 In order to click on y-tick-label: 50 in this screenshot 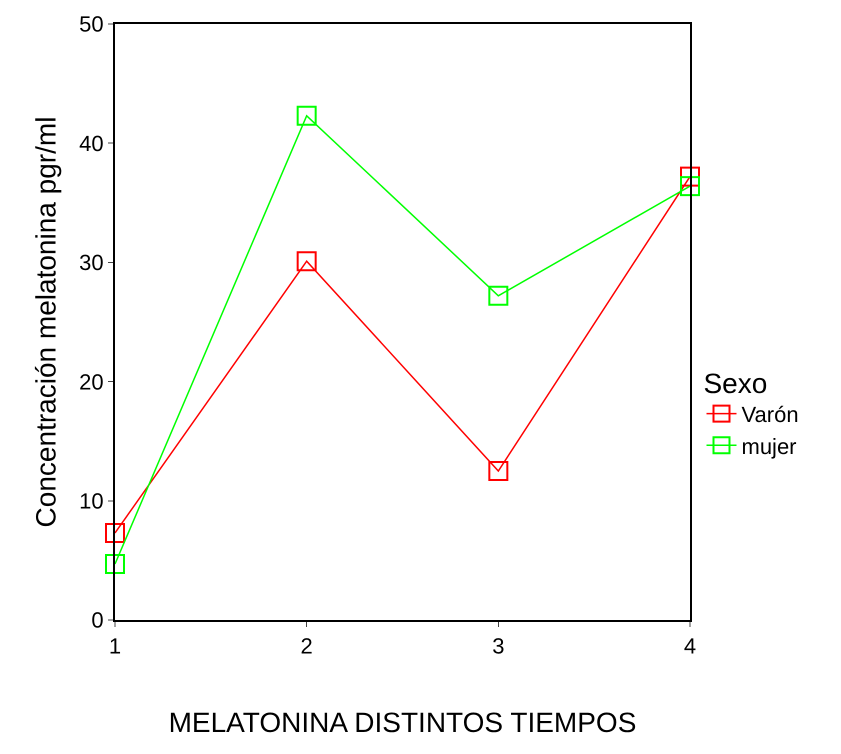, I will do `click(91, 24)`.